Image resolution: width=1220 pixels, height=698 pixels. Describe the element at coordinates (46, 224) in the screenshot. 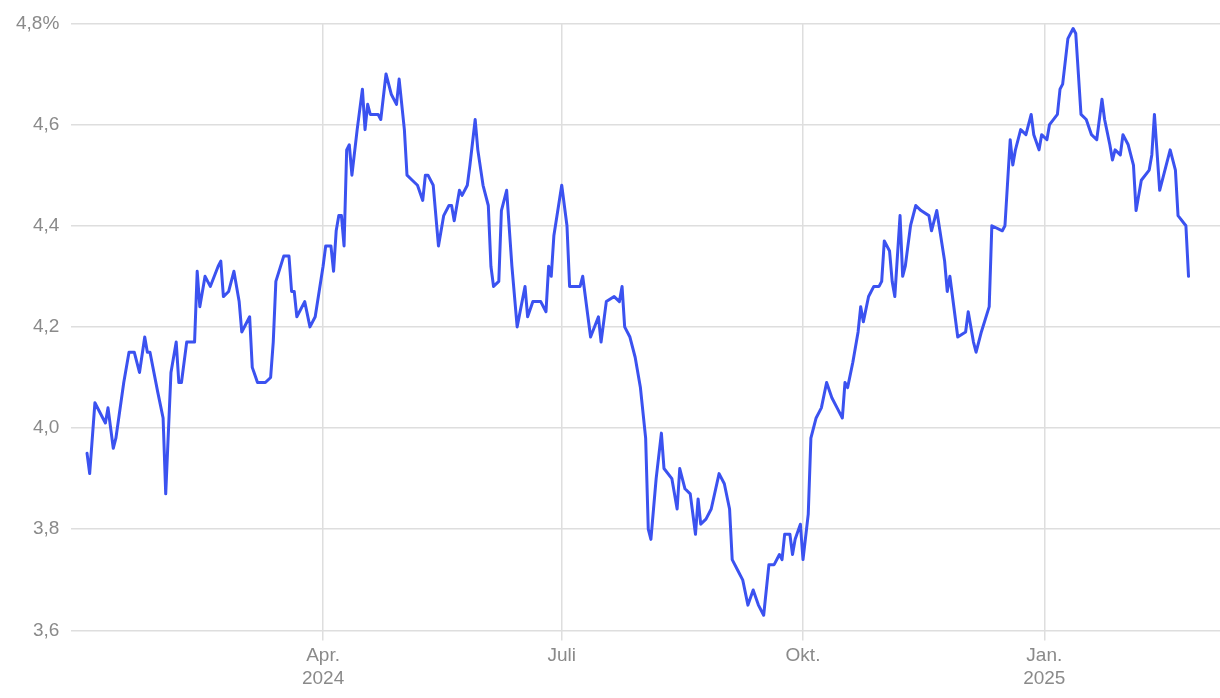

I see `y-tick-label: 4,4` at that location.